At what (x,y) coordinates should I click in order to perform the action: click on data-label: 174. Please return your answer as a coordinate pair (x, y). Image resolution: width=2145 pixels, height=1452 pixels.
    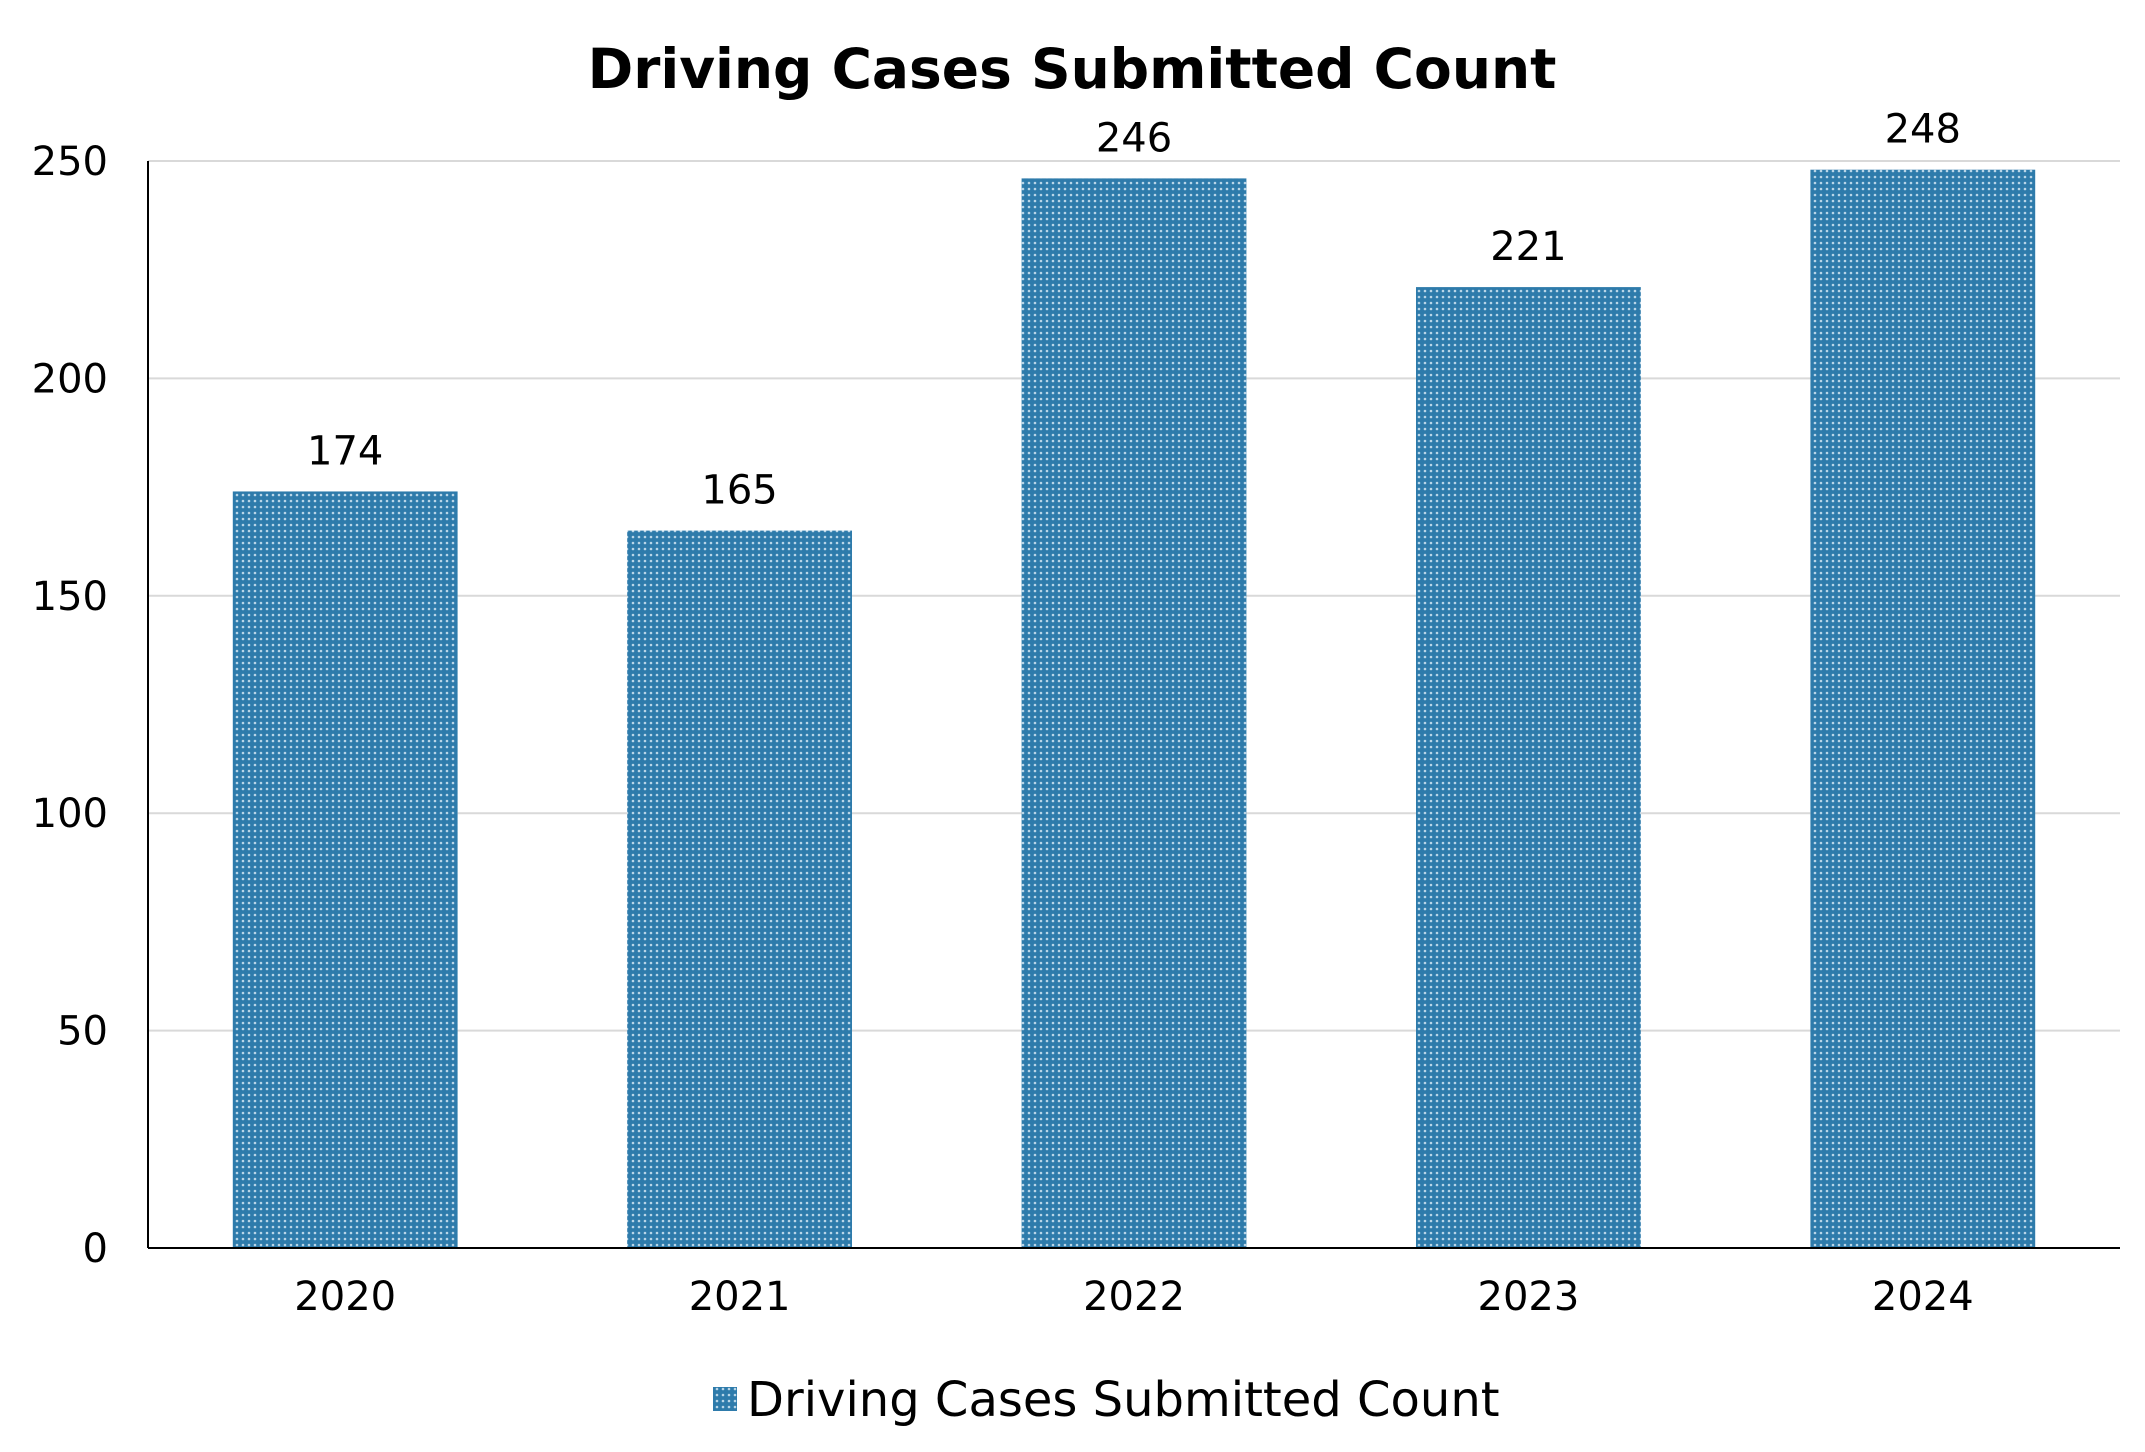
    Looking at the image, I should click on (345, 451).